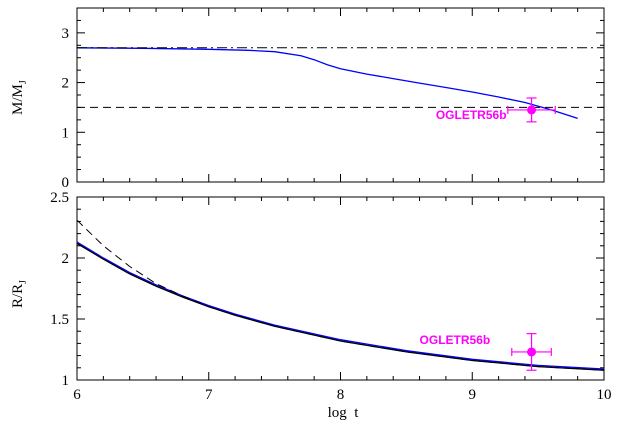 Image resolution: width=622 pixels, height=425 pixels. I want to click on bottom-y-tick-label: 2, so click(66, 259).